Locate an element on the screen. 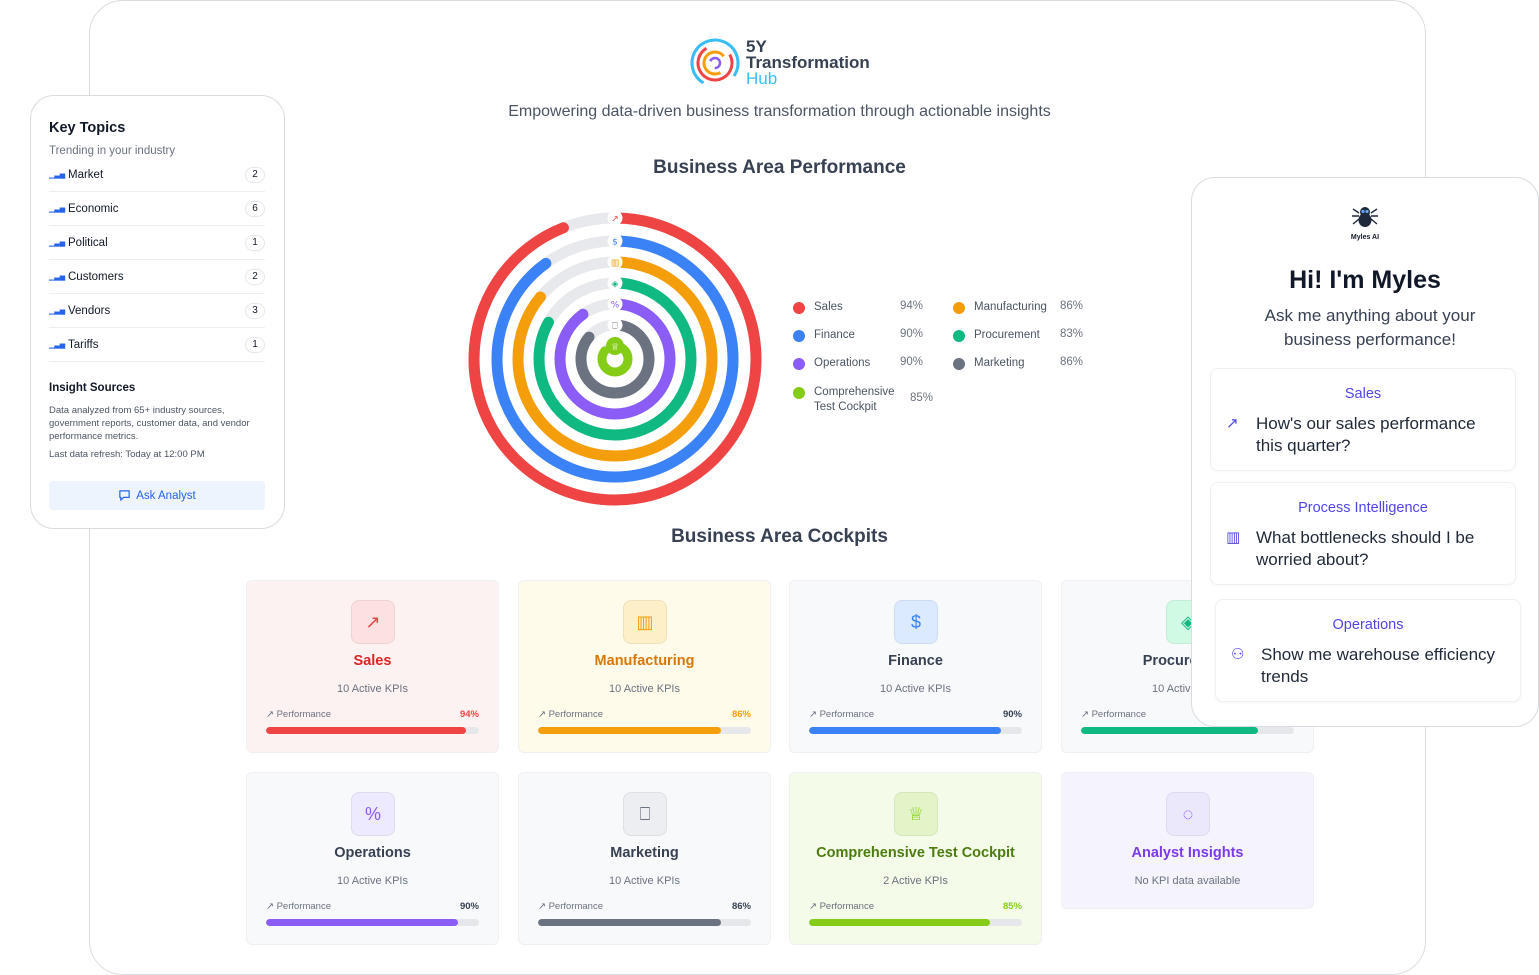  radial-operations-icon: % is located at coordinates (615, 304).